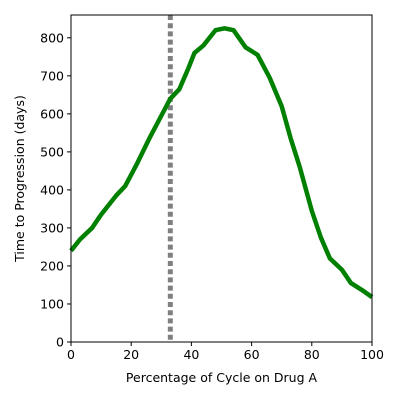 The height and width of the screenshot is (400, 400). I want to click on y-tick-label: 800, so click(52, 37).